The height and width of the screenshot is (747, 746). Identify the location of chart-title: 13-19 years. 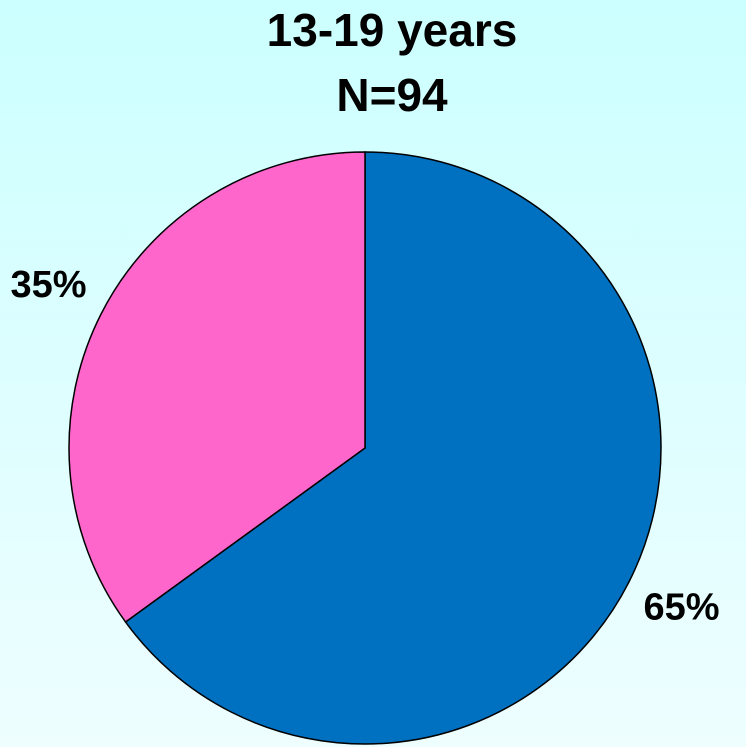
(392, 30).